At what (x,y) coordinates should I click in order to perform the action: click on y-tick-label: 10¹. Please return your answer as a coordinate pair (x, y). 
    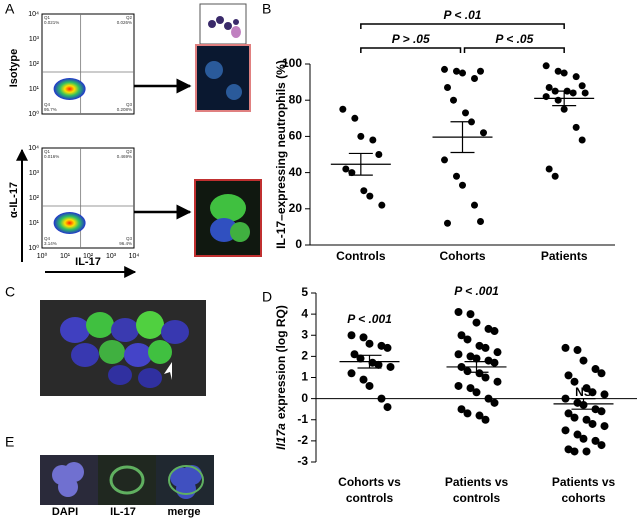
    Looking at the image, I should click on (34, 89).